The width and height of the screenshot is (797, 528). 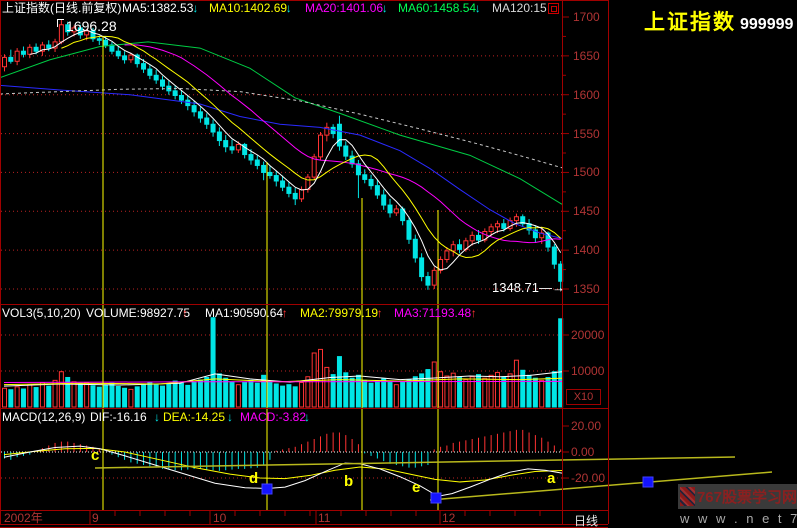 What do you see at coordinates (283, 379) in the screenshot?
I see `vol-ma1-line` at bounding box center [283, 379].